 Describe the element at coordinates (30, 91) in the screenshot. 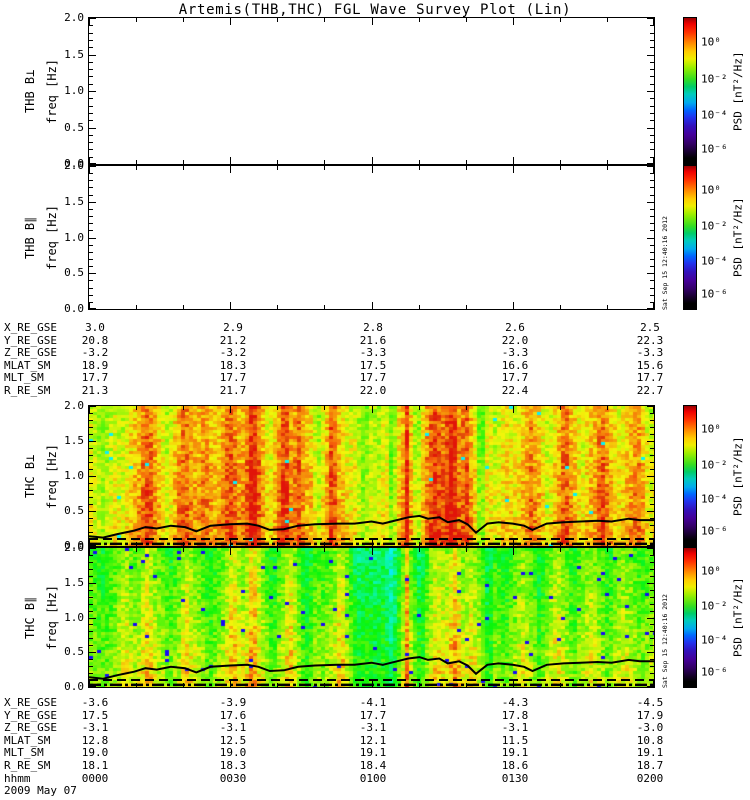

I see `panel-title-thb-bperp: THB B⊥` at that location.